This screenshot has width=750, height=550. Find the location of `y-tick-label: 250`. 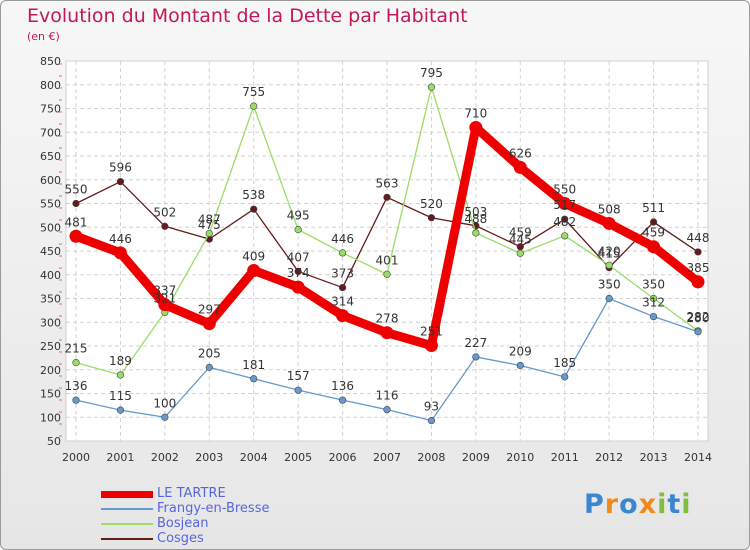

y-tick-label: 250 is located at coordinates (50, 346).